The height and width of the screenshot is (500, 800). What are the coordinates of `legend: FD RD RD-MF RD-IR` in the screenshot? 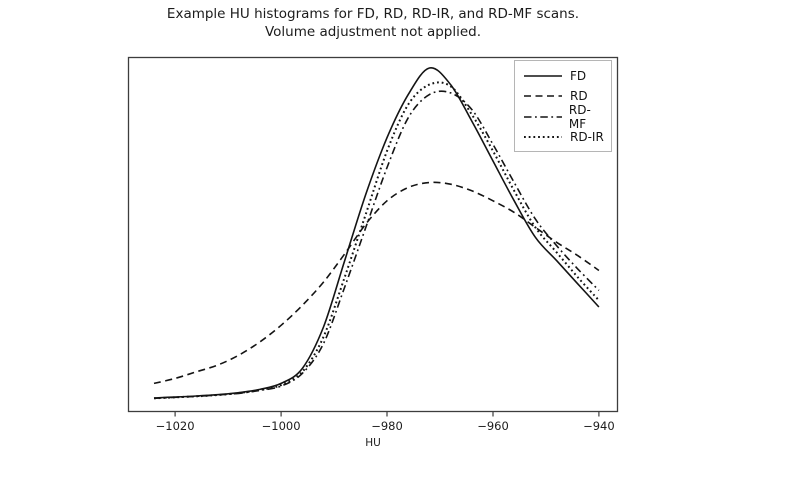 It's located at (563, 106).